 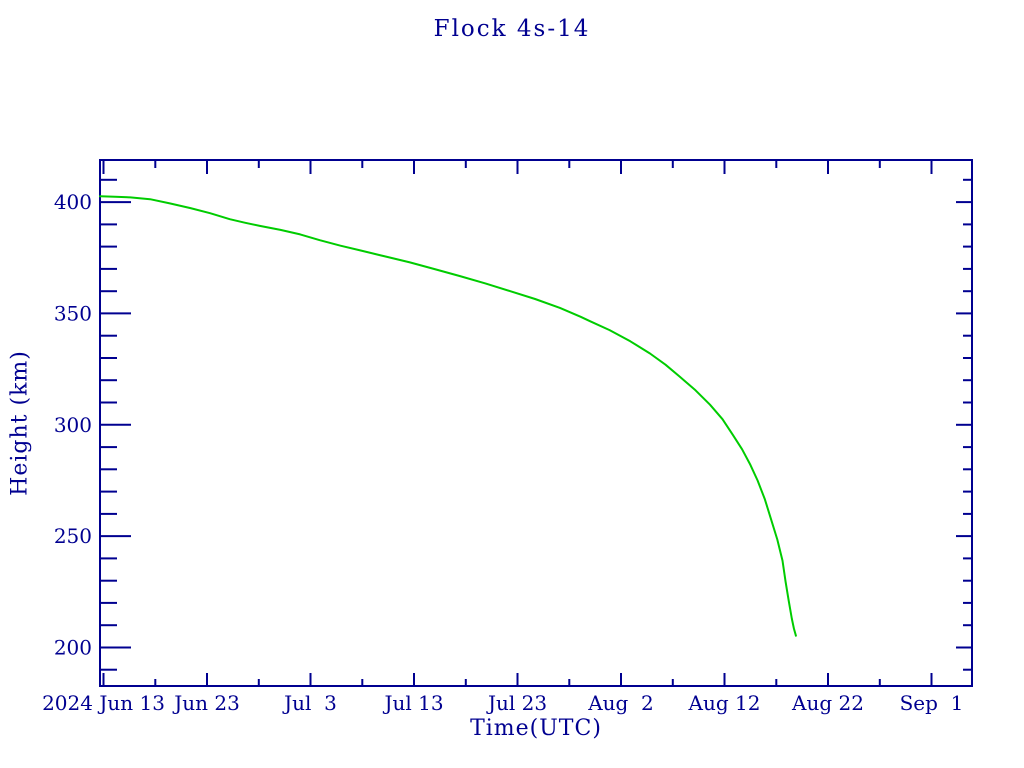 I want to click on y-tick-label: 250, so click(x=73, y=536).